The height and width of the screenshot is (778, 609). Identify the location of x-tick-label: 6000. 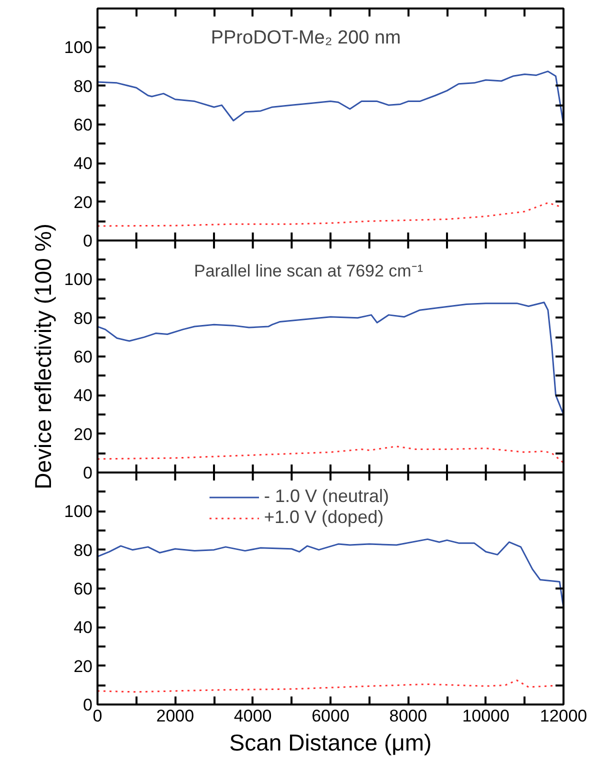
(331, 716).